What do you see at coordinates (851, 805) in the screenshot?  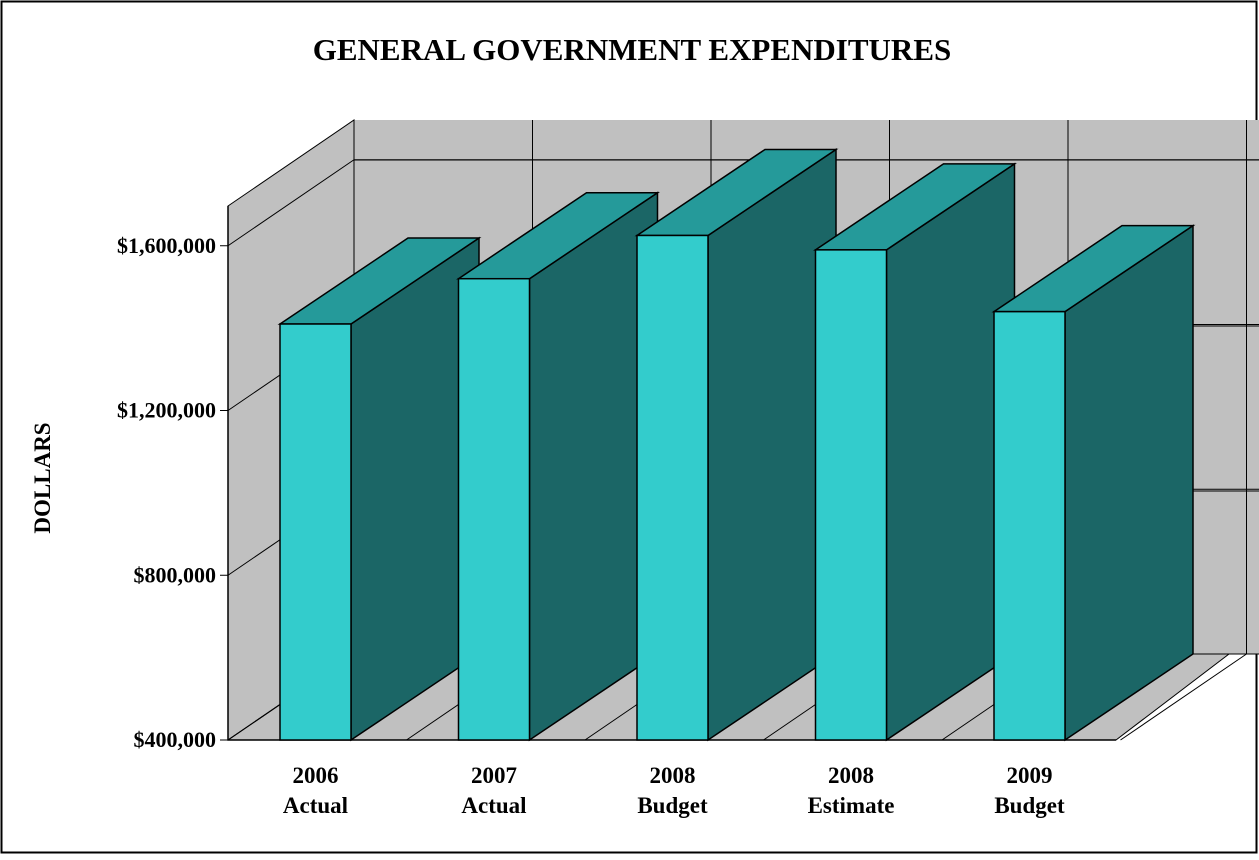 I see `x-category-line: Estimate` at bounding box center [851, 805].